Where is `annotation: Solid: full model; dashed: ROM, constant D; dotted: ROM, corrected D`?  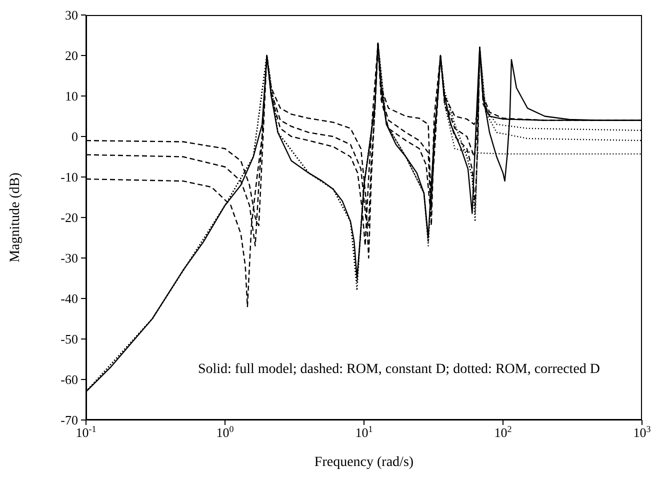 annotation: Solid: full model; dashed: ROM, constant D; dotted: ROM, corrected D is located at coordinates (399, 370).